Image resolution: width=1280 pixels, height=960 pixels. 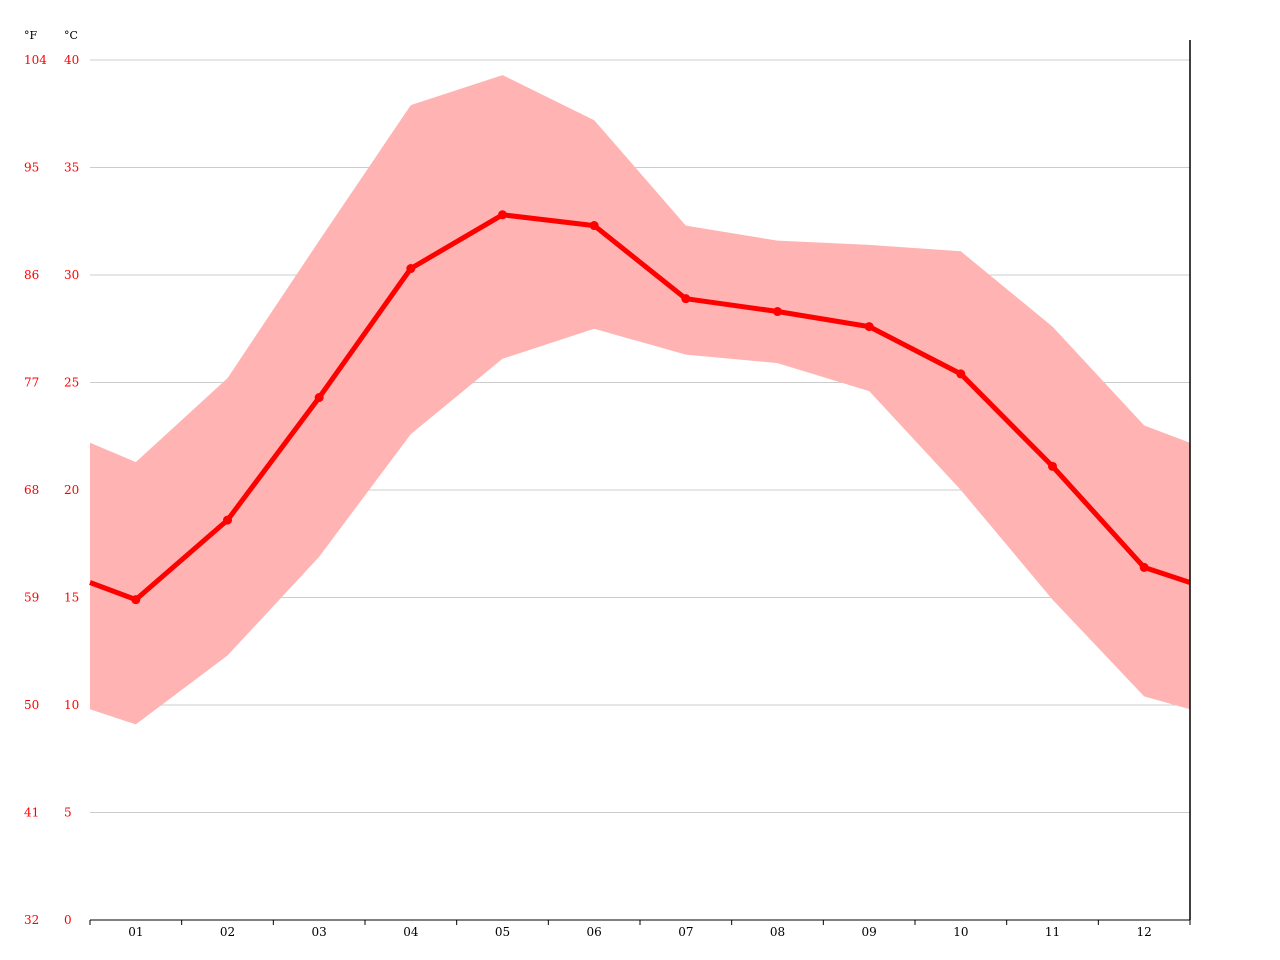 I want to click on fahrenheit-unit-label: °F, so click(x=31, y=35).